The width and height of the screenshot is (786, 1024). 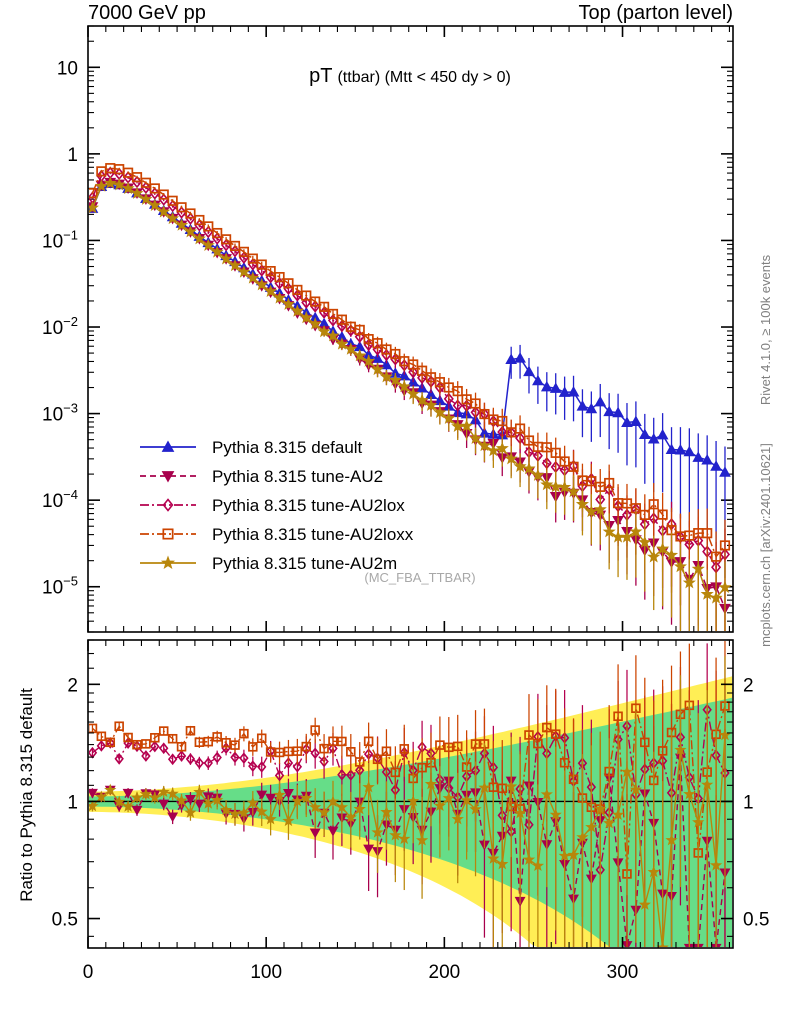 What do you see at coordinates (419, 577) in the screenshot?
I see `svg-text: (MC_FBA_TTBAR)` at bounding box center [419, 577].